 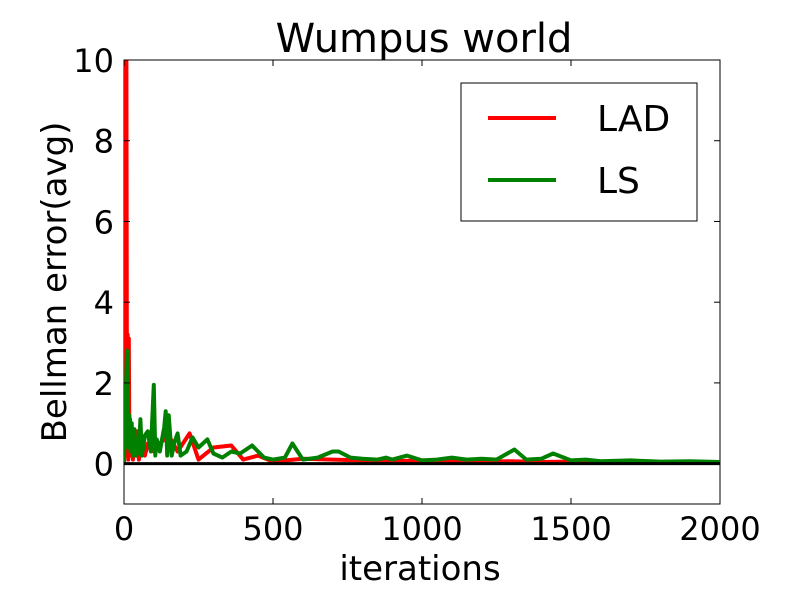 What do you see at coordinates (719, 529) in the screenshot?
I see `x-tick-label: 2000` at bounding box center [719, 529].